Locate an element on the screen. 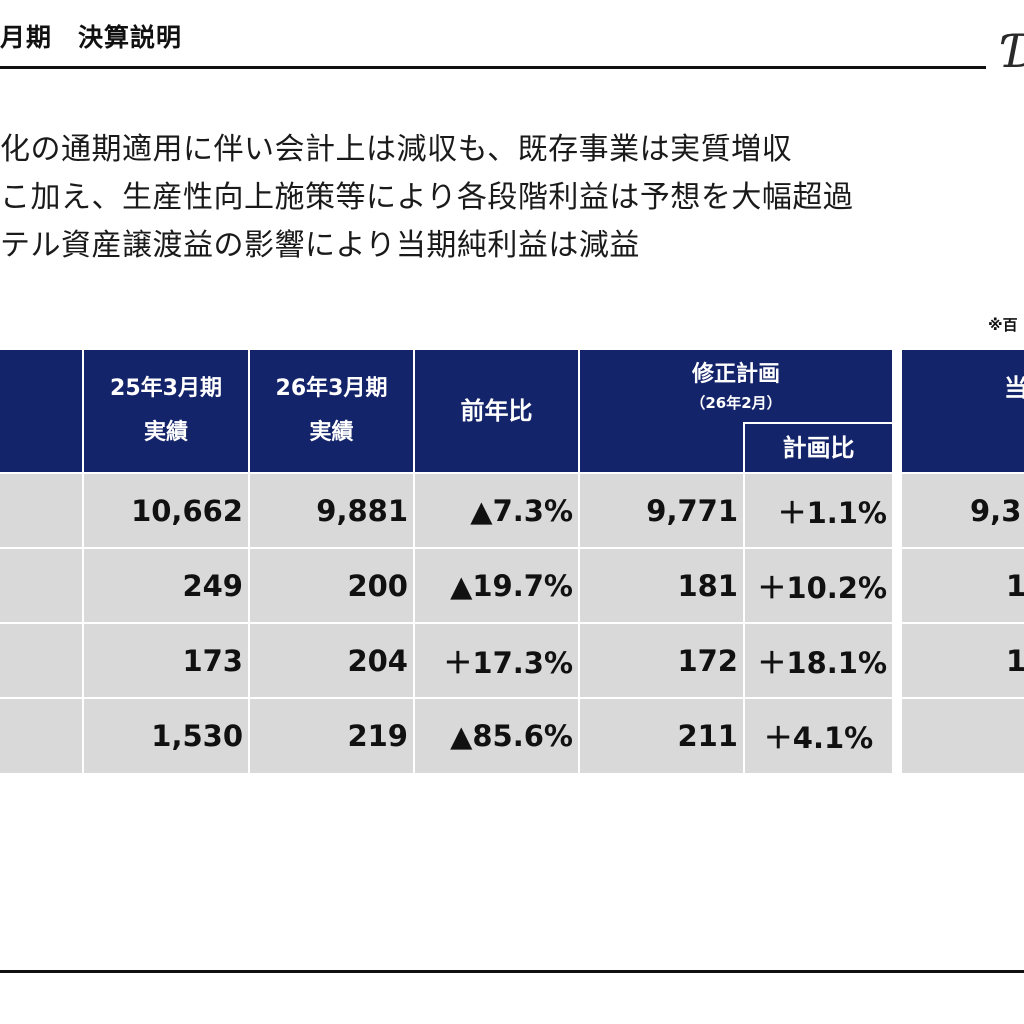 The width and height of the screenshot is (1024, 1024). cell-vs-plan: ＋1.1% is located at coordinates (818, 510).